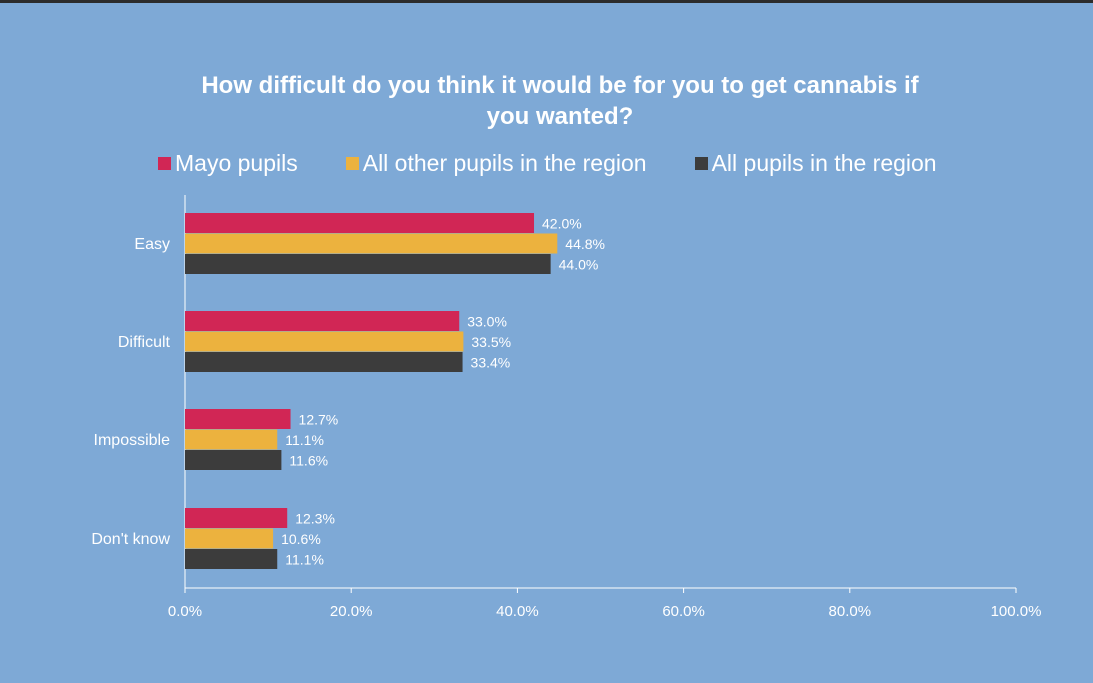  What do you see at coordinates (546, 1) in the screenshot?
I see `window-top-bar` at bounding box center [546, 1].